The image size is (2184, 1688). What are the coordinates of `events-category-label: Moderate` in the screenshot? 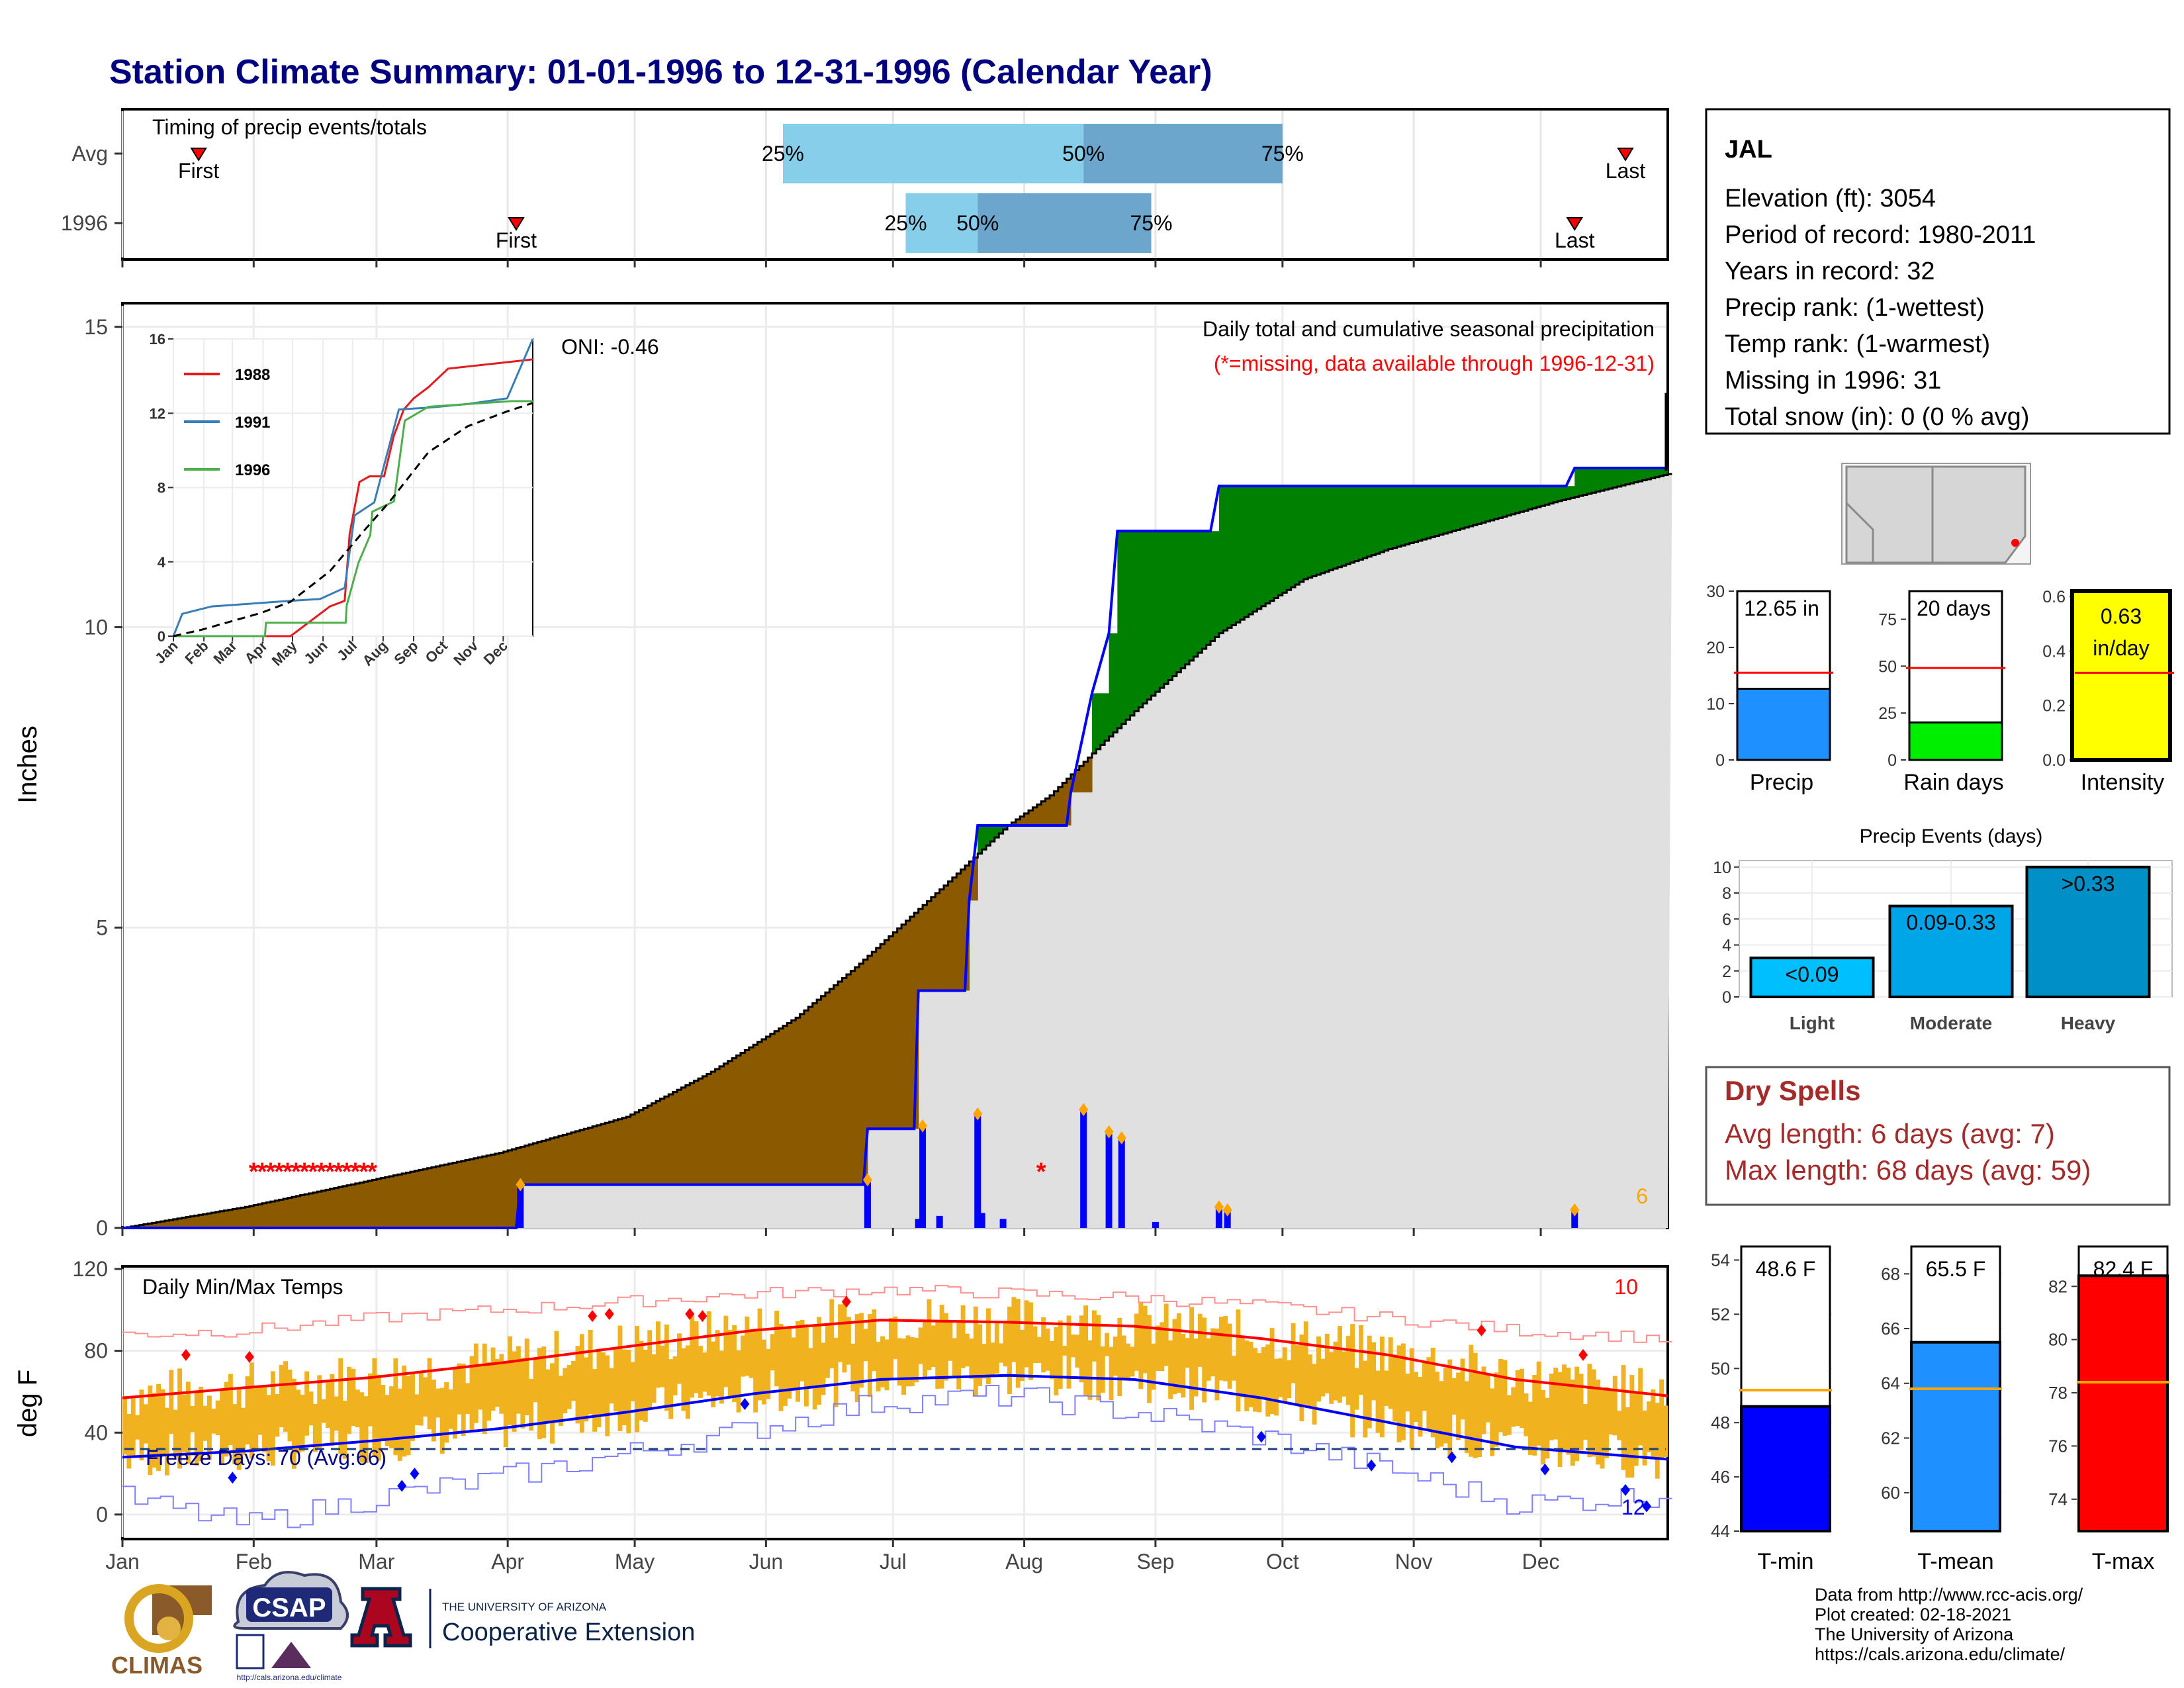 It's located at (1951, 1023).